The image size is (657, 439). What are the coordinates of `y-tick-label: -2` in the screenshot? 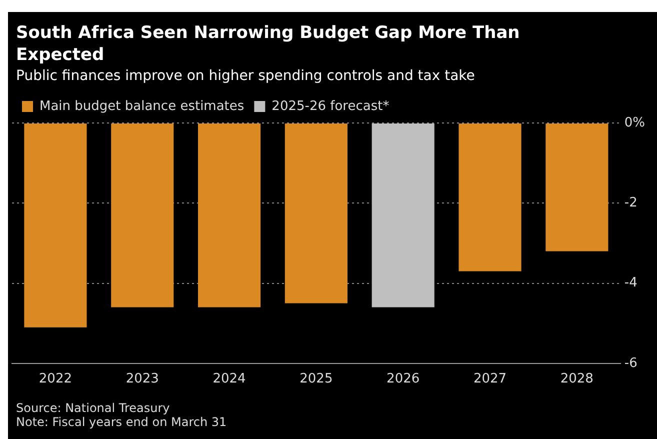 It's located at (631, 203).